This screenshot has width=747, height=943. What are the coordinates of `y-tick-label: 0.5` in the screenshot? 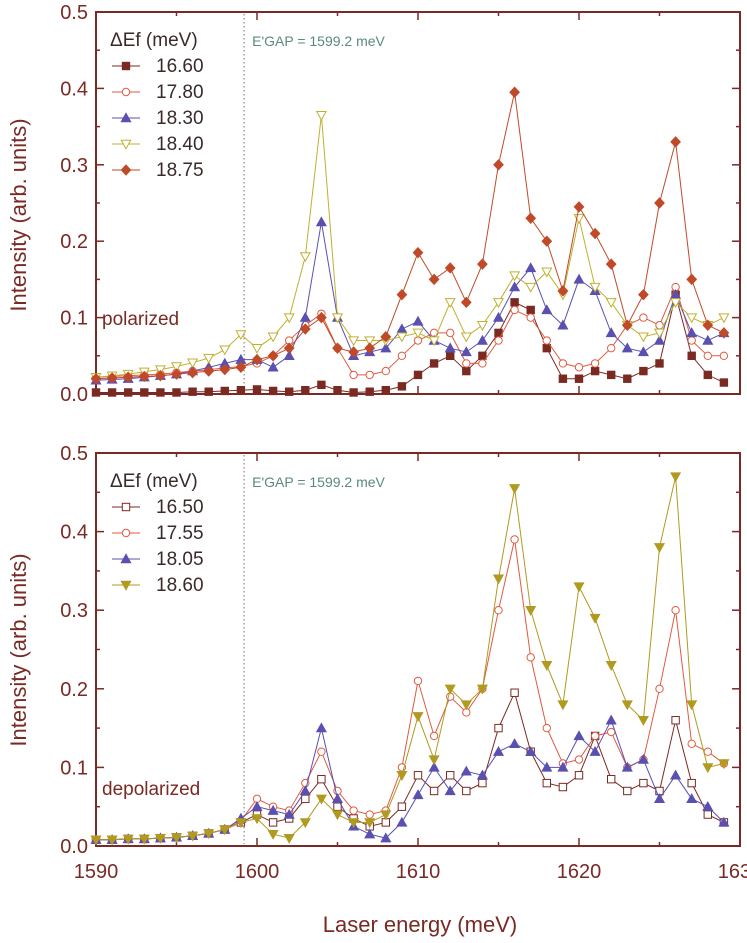 It's located at (74, 13).